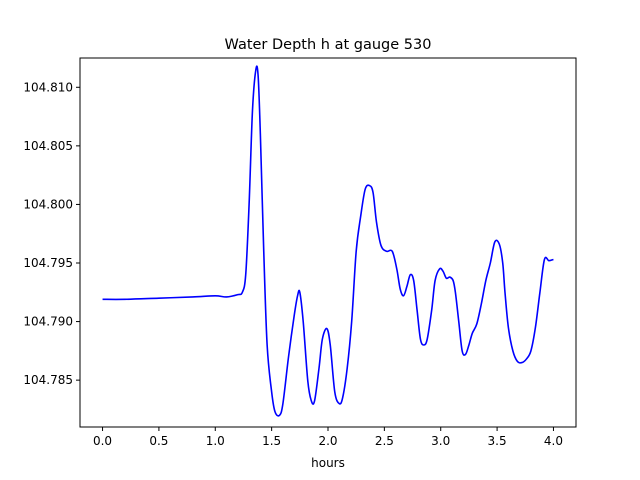  What do you see at coordinates (48, 204) in the screenshot?
I see `y-tick-label: 104.800` at bounding box center [48, 204].